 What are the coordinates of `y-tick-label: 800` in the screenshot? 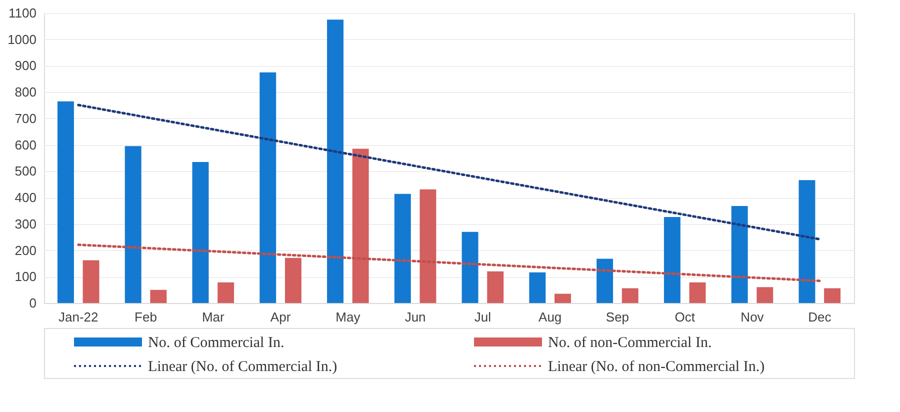 It's located at (25, 92).